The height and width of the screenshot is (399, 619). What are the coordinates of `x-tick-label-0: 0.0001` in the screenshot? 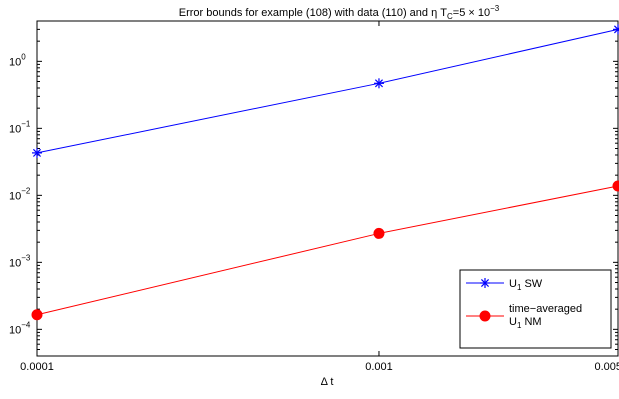 It's located at (37, 367).